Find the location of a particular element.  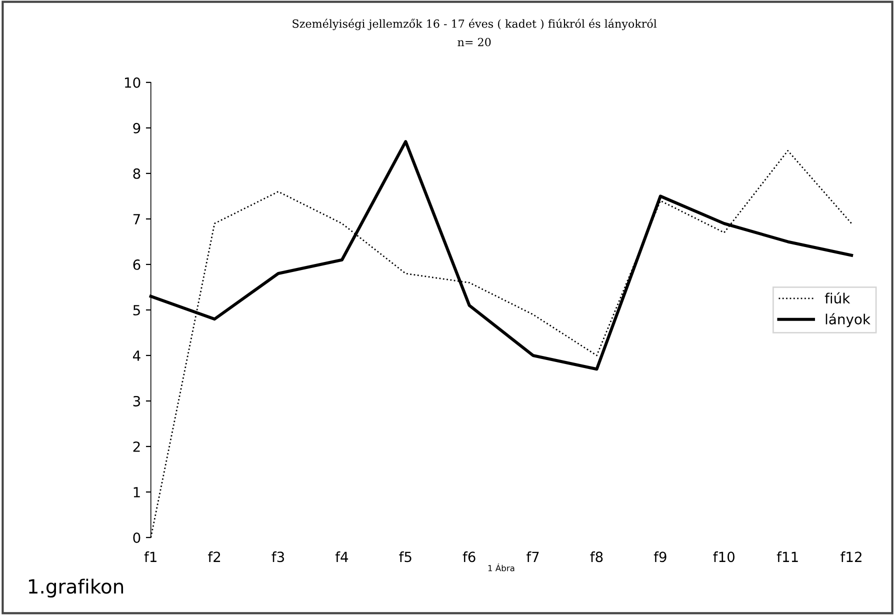

y-tick-label: 7 is located at coordinates (136, 219).